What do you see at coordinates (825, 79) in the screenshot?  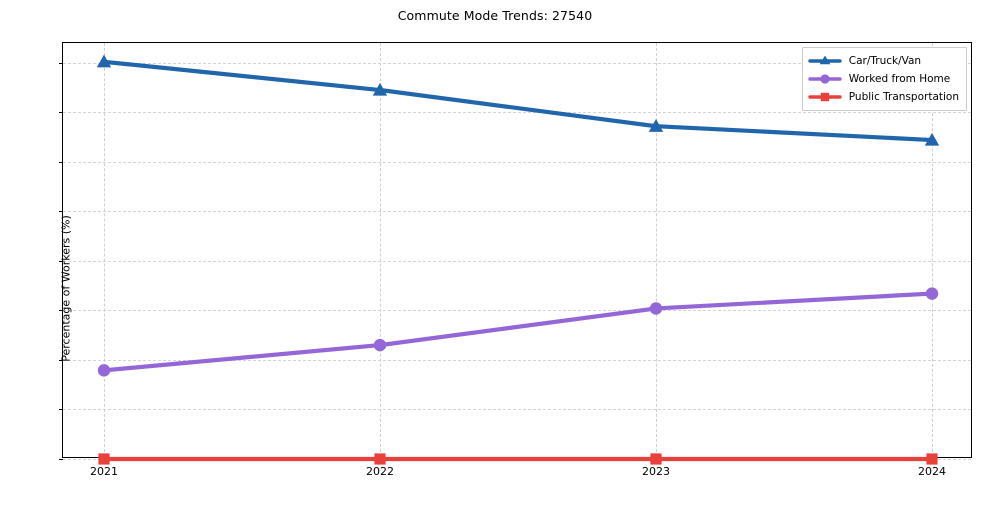 I see `legend-swatch-circle-icon` at bounding box center [825, 79].